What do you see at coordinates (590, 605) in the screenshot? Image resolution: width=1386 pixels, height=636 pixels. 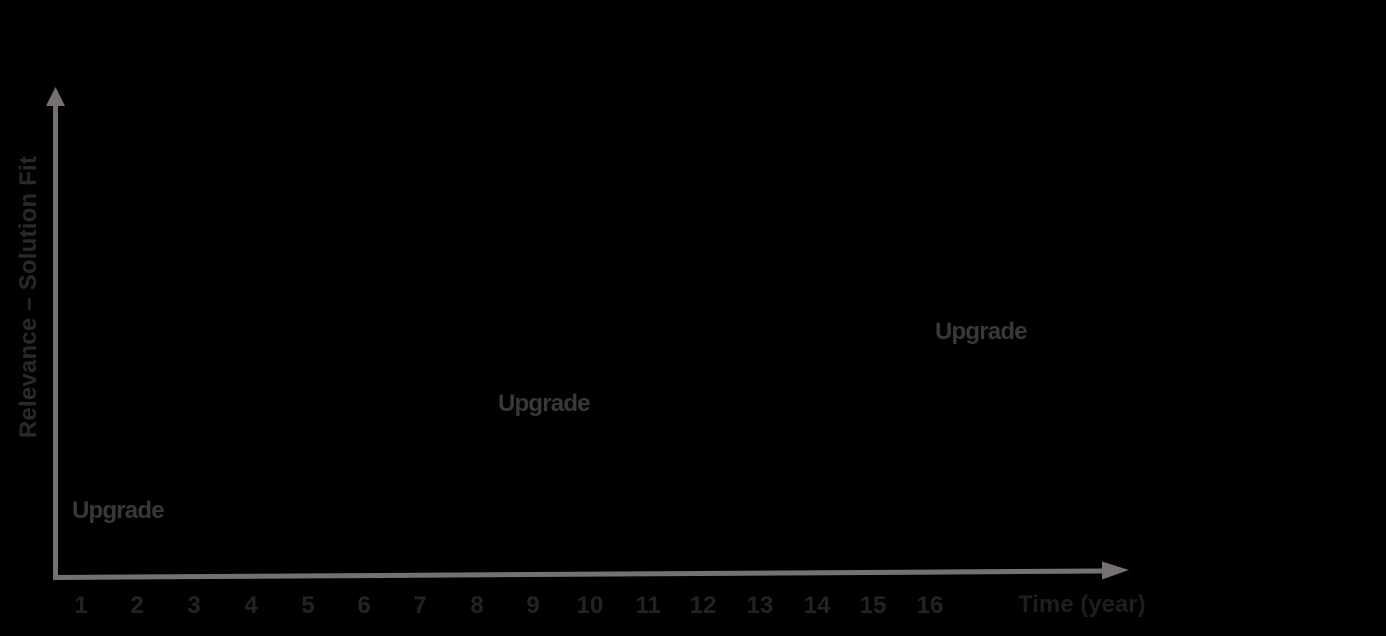 I see `x-tick-10: 10` at bounding box center [590, 605].